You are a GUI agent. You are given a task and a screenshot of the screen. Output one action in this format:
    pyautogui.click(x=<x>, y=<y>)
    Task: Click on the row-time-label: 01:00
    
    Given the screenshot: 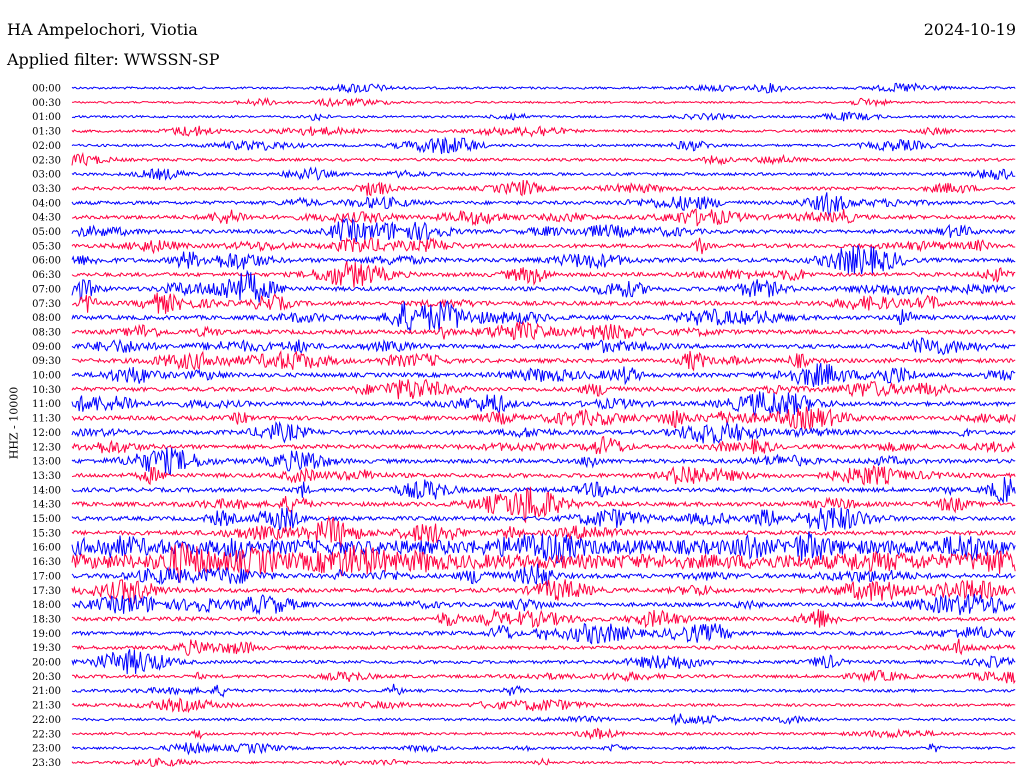 What is the action you would take?
    pyautogui.click(x=46, y=117)
    